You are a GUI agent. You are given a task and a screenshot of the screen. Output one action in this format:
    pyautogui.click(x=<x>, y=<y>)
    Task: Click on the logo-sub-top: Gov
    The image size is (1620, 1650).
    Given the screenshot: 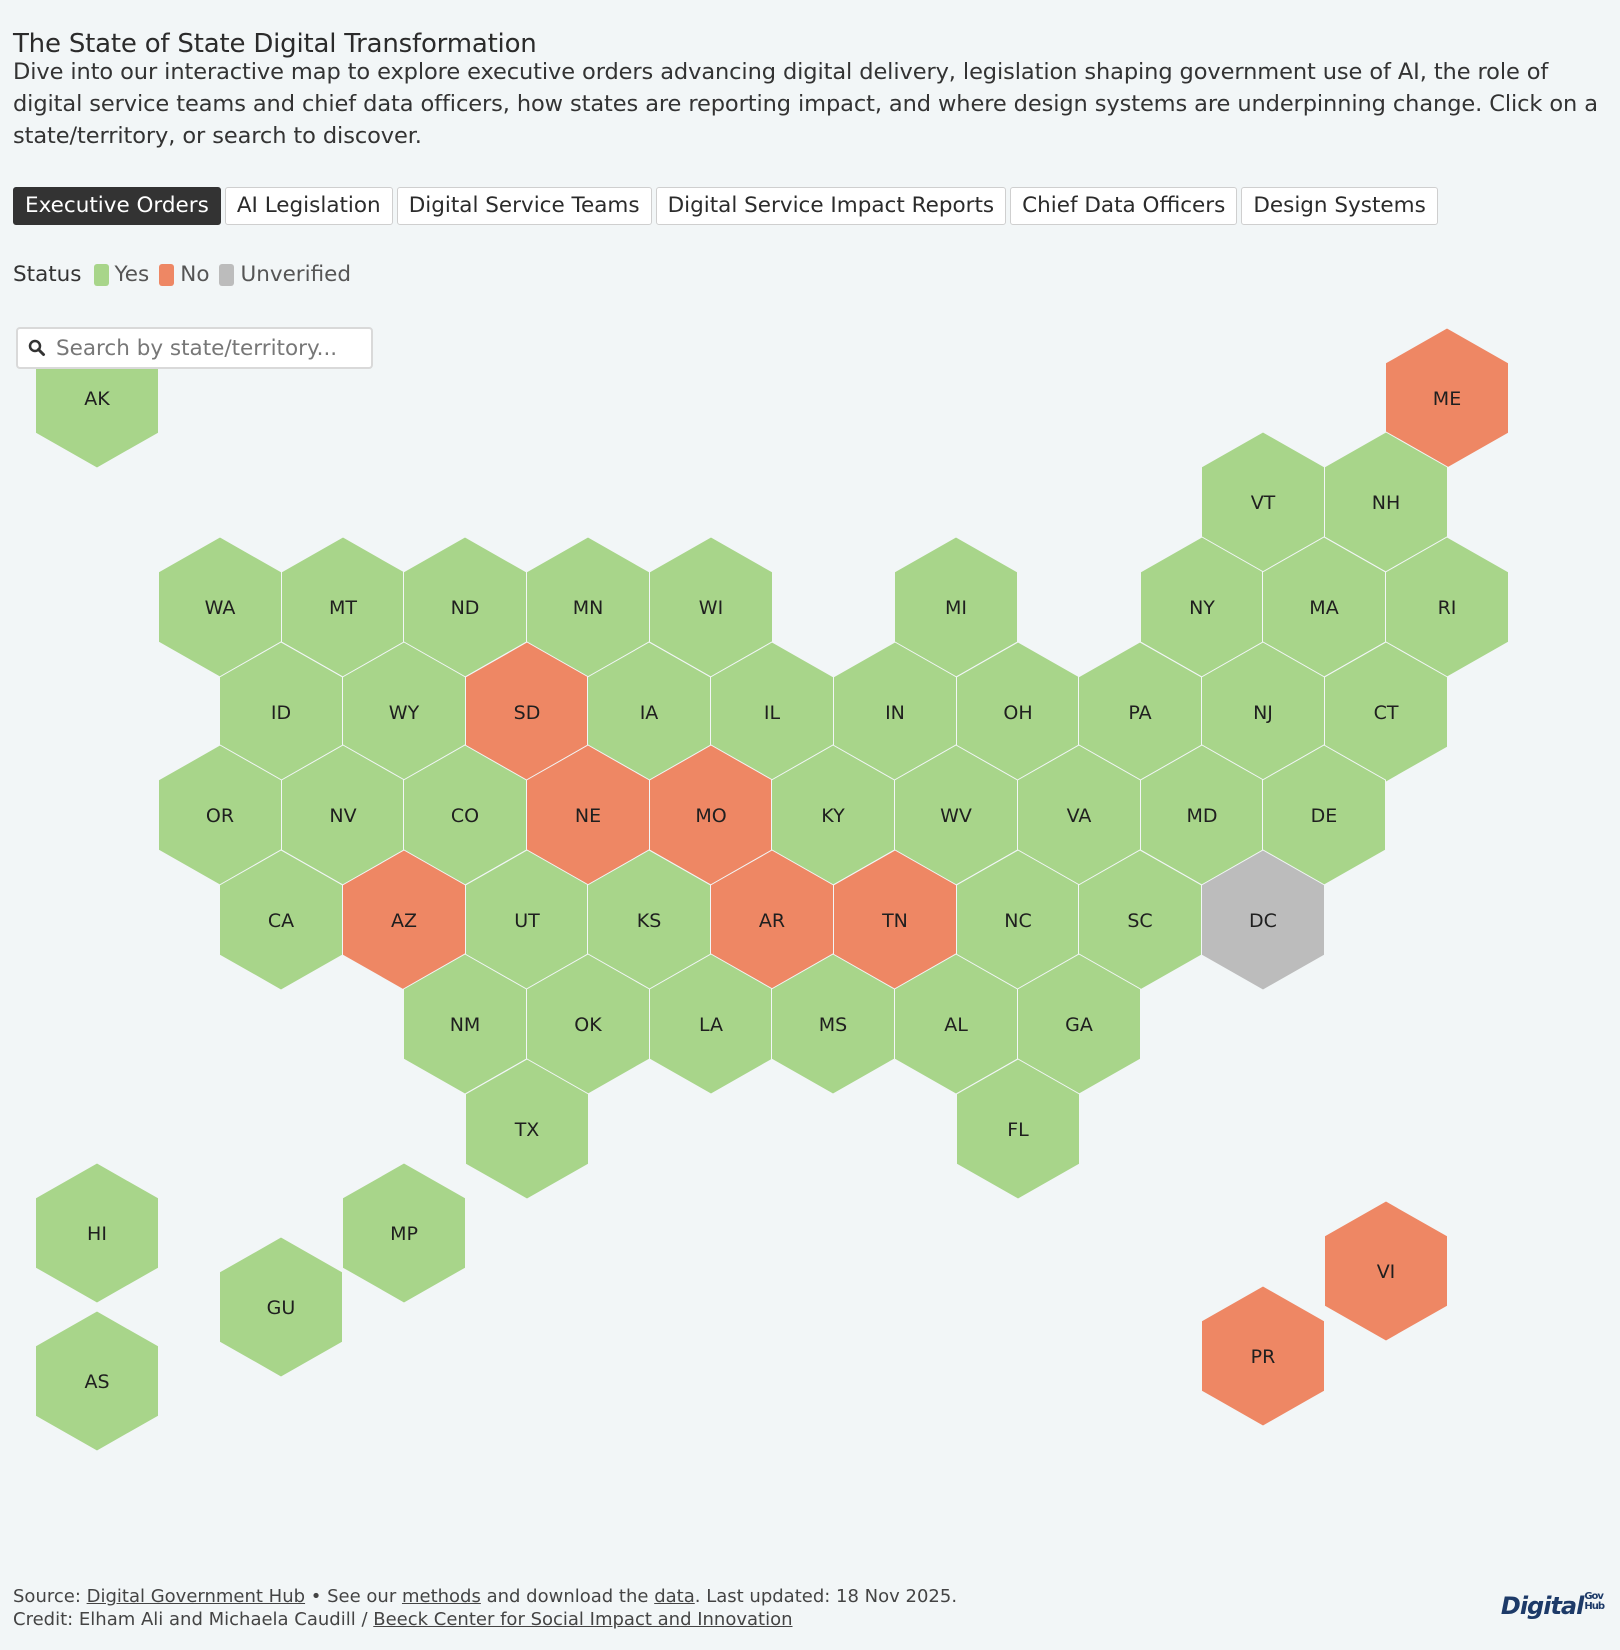 What is the action you would take?
    pyautogui.click(x=1594, y=1596)
    